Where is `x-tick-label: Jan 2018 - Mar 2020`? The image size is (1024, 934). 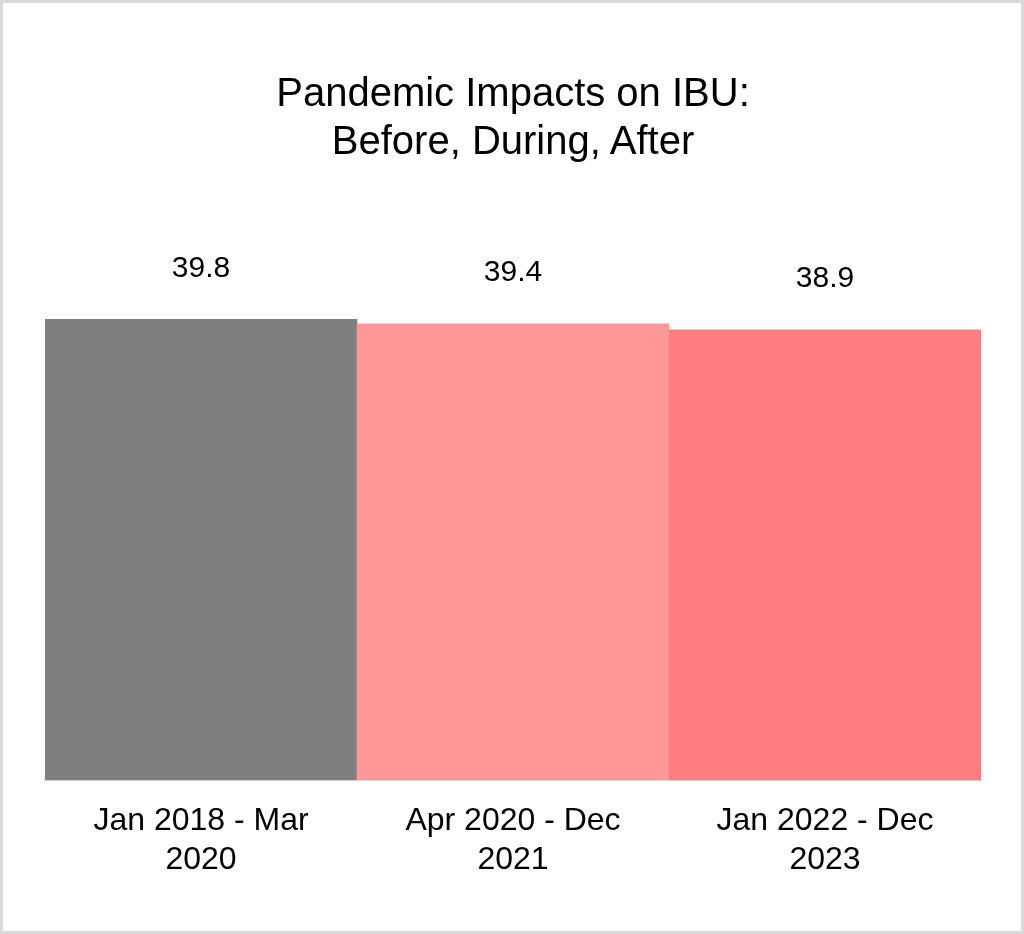
x-tick-label: Jan 2018 - Mar 2020 is located at coordinates (201, 838).